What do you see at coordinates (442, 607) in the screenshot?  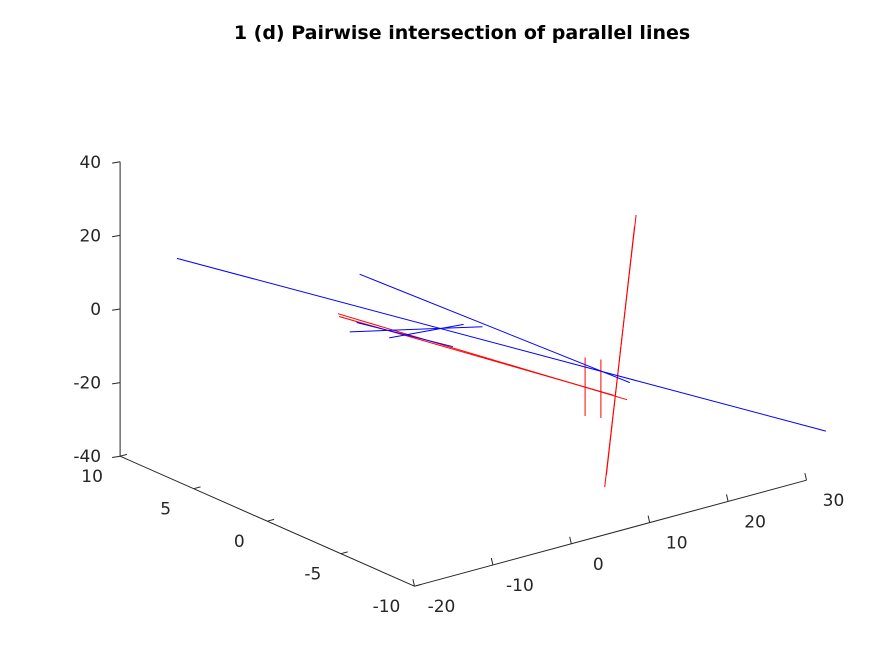 I see `x-tick-label: -20` at bounding box center [442, 607].